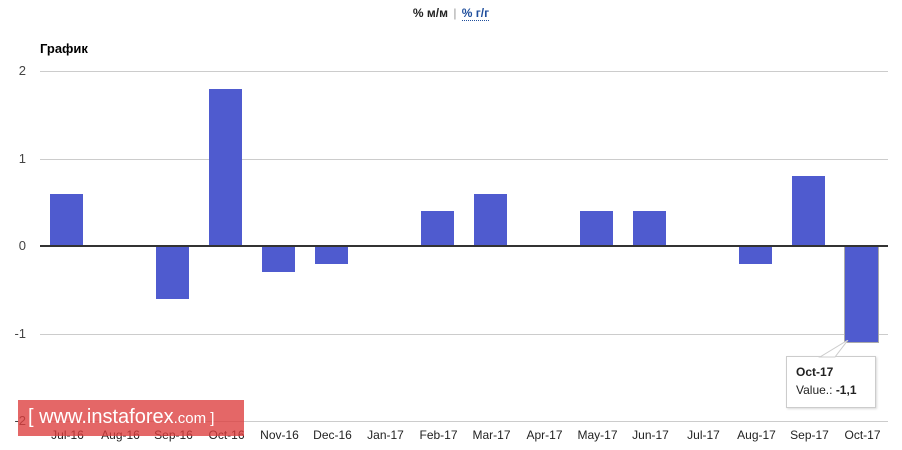 This screenshot has width=902, height=450. Describe the element at coordinates (491, 435) in the screenshot. I see `x-tick-label: Mar-17` at that location.